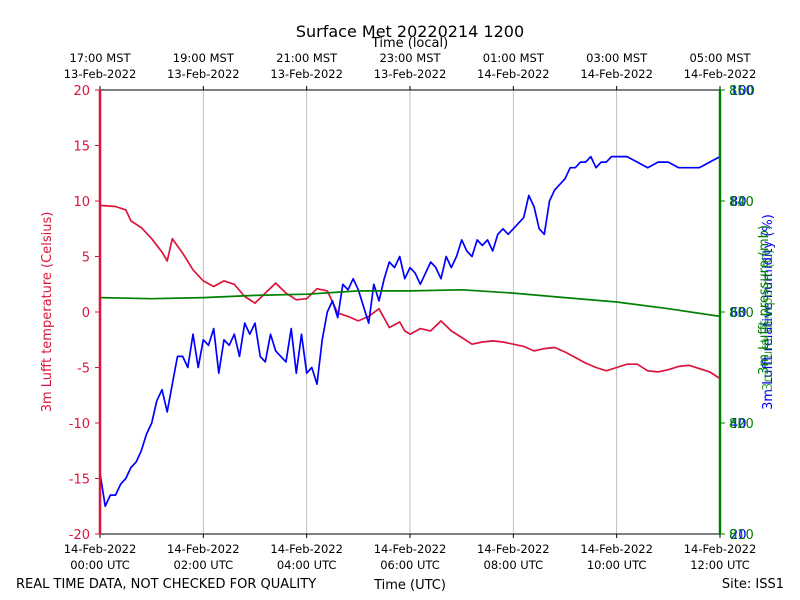 The width and height of the screenshot is (800, 600). I want to click on site-label: Site: ISS1, so click(753, 584).